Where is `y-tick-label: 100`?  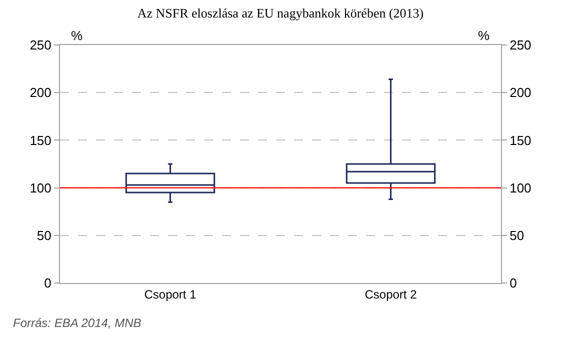 y-tick-label: 100 is located at coordinates (41, 188).